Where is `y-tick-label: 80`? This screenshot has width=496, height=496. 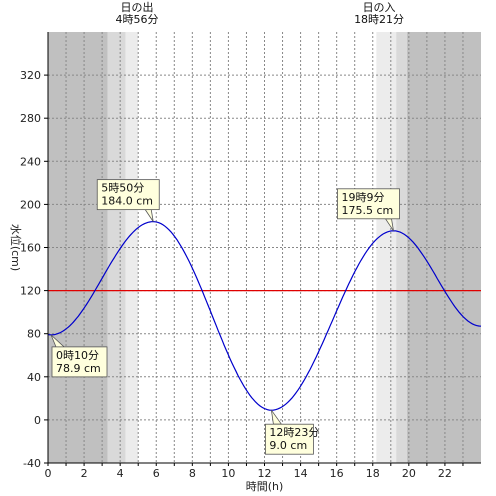 y-tick-label: 80 is located at coordinates (34, 334).